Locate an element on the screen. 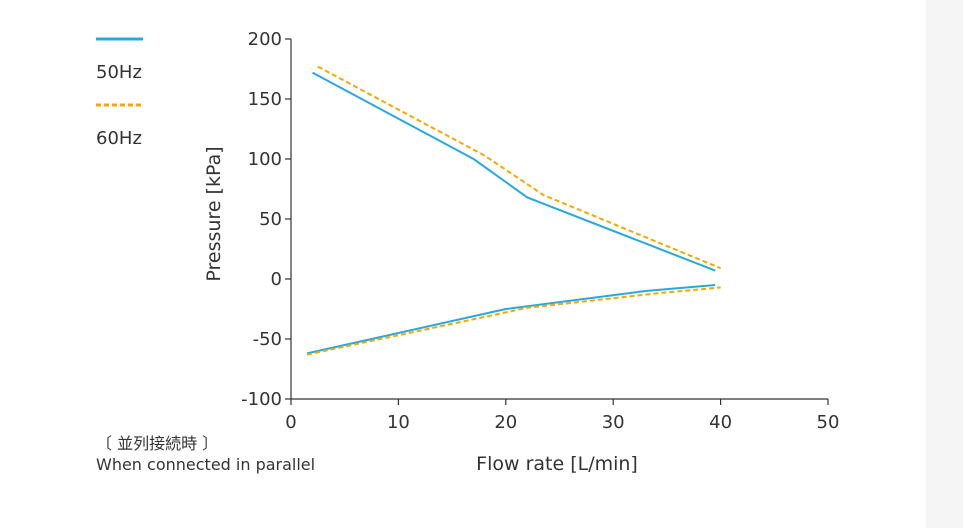  connection-note-japanese: 〔 並列接続時 〕 is located at coordinates (157, 443).